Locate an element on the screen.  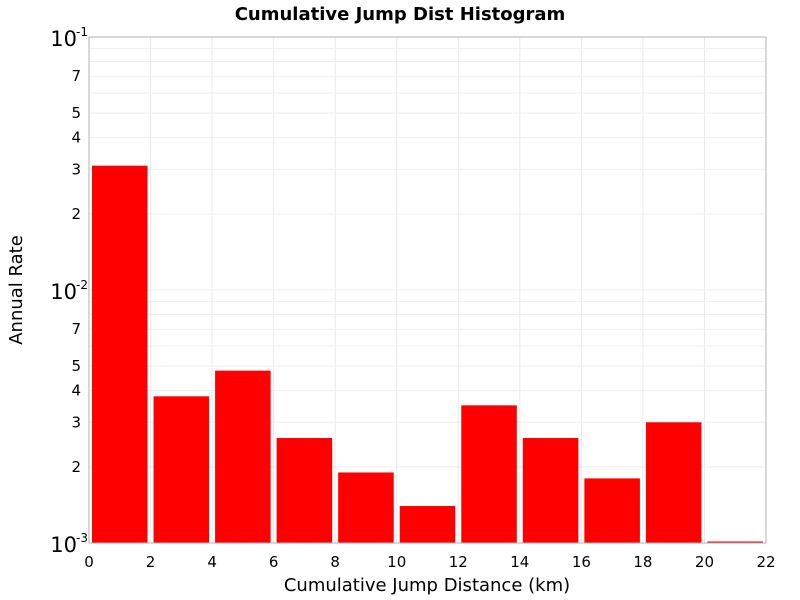
y-tick-exponent: -3 is located at coordinates (82, 538).